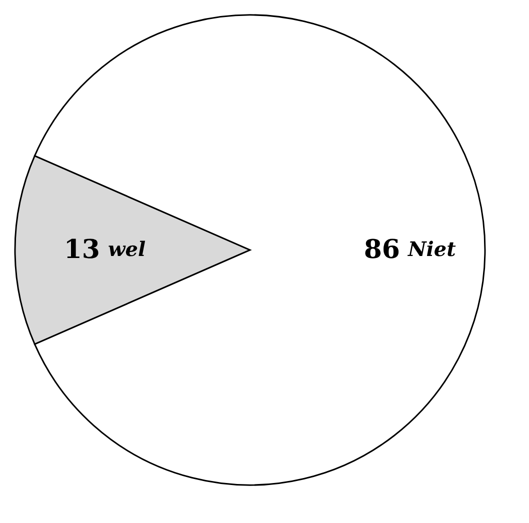 This screenshot has width=529, height=523. What do you see at coordinates (82, 250) in the screenshot?
I see `data-label: 13` at bounding box center [82, 250].